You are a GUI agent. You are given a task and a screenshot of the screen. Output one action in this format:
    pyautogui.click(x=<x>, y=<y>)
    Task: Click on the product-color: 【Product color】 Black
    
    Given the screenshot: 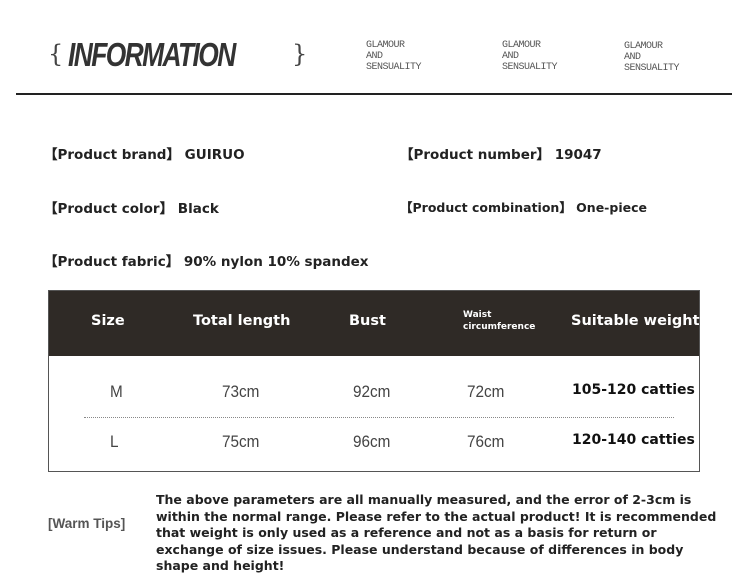 What is the action you would take?
    pyautogui.click(x=131, y=209)
    